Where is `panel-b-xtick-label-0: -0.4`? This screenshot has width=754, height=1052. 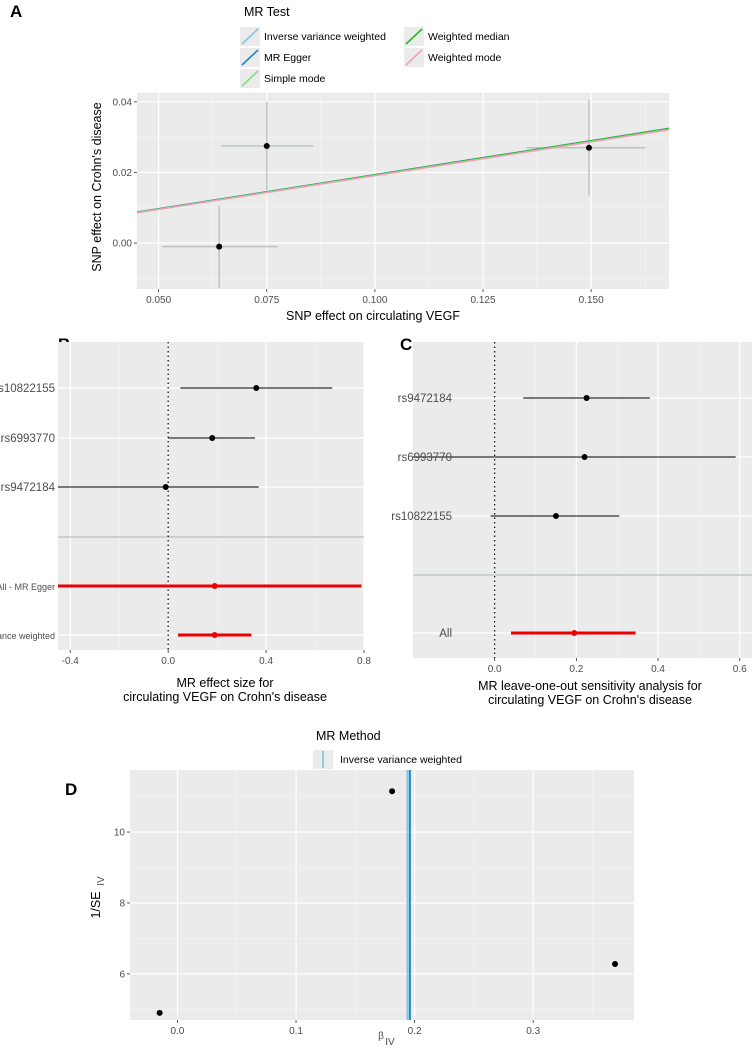
panel-b-xtick-label-0: -0.4 is located at coordinates (71, 661).